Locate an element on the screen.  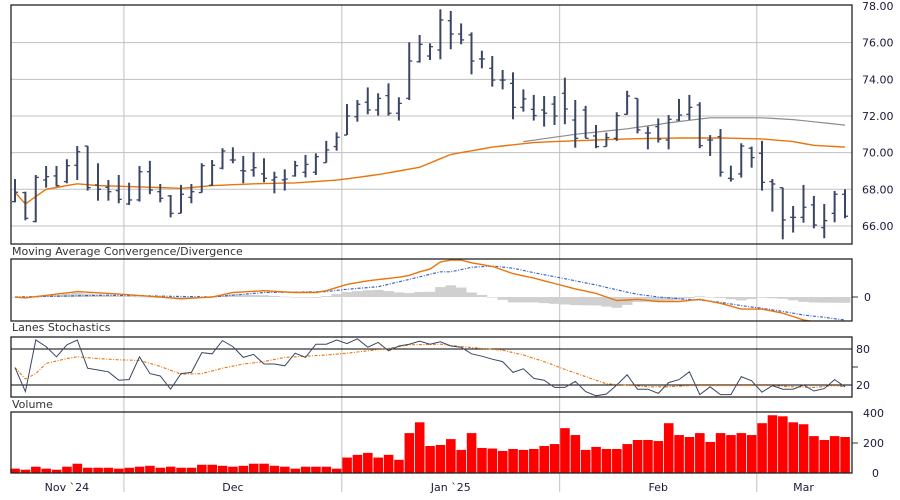
volume-tick-label: 400 is located at coordinates (873, 413).